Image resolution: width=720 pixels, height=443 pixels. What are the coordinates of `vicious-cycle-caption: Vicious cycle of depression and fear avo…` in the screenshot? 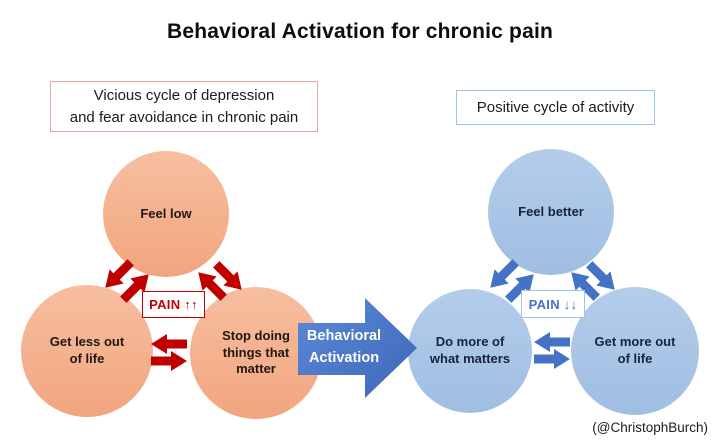 It's located at (184, 106).